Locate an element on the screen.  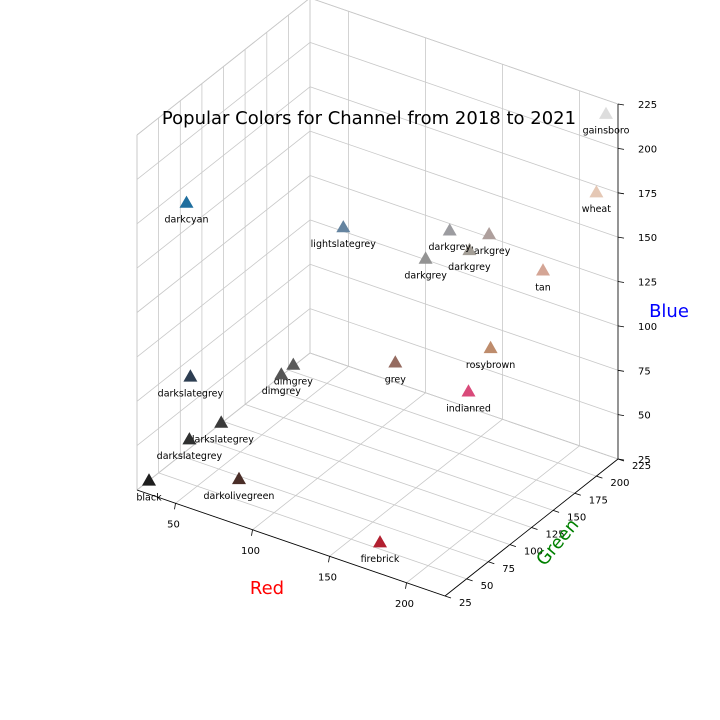
point-label: grey is located at coordinates (396, 379).